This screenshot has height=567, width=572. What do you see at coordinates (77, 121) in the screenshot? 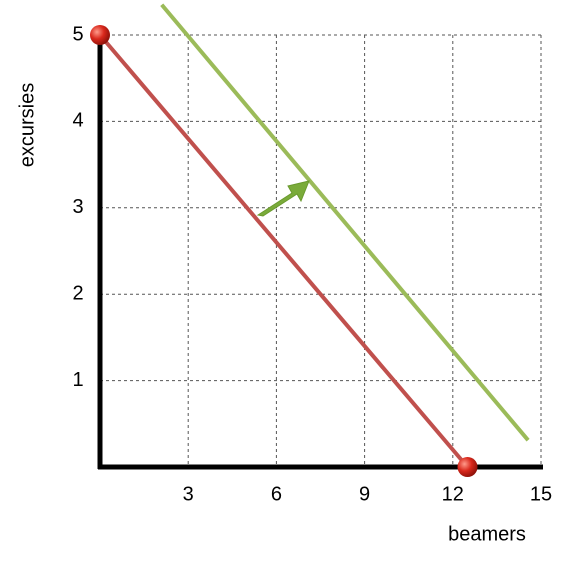
I see `y-tick-label: 4` at bounding box center [77, 121].